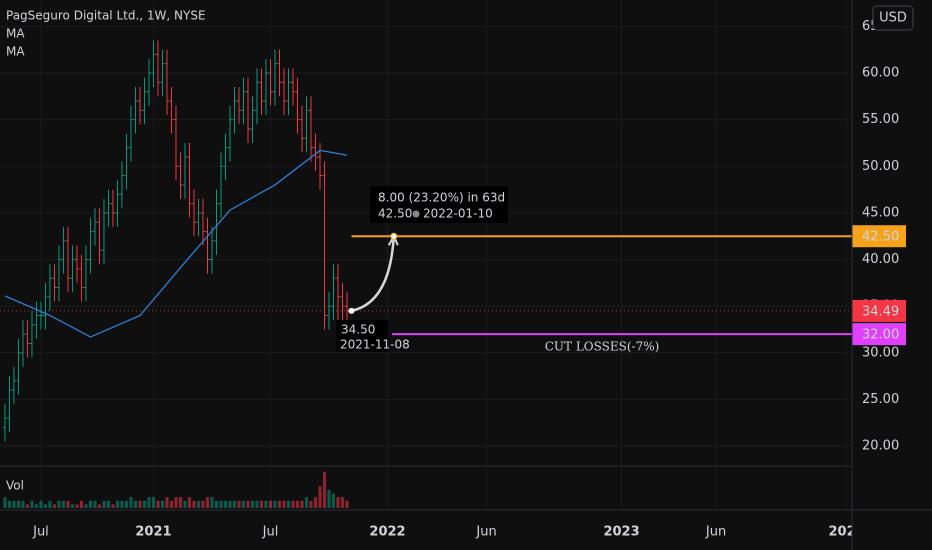 This screenshot has height=550, width=932. Describe the element at coordinates (880, 259) in the screenshot. I see `y-tick-label: 40.00` at that location.